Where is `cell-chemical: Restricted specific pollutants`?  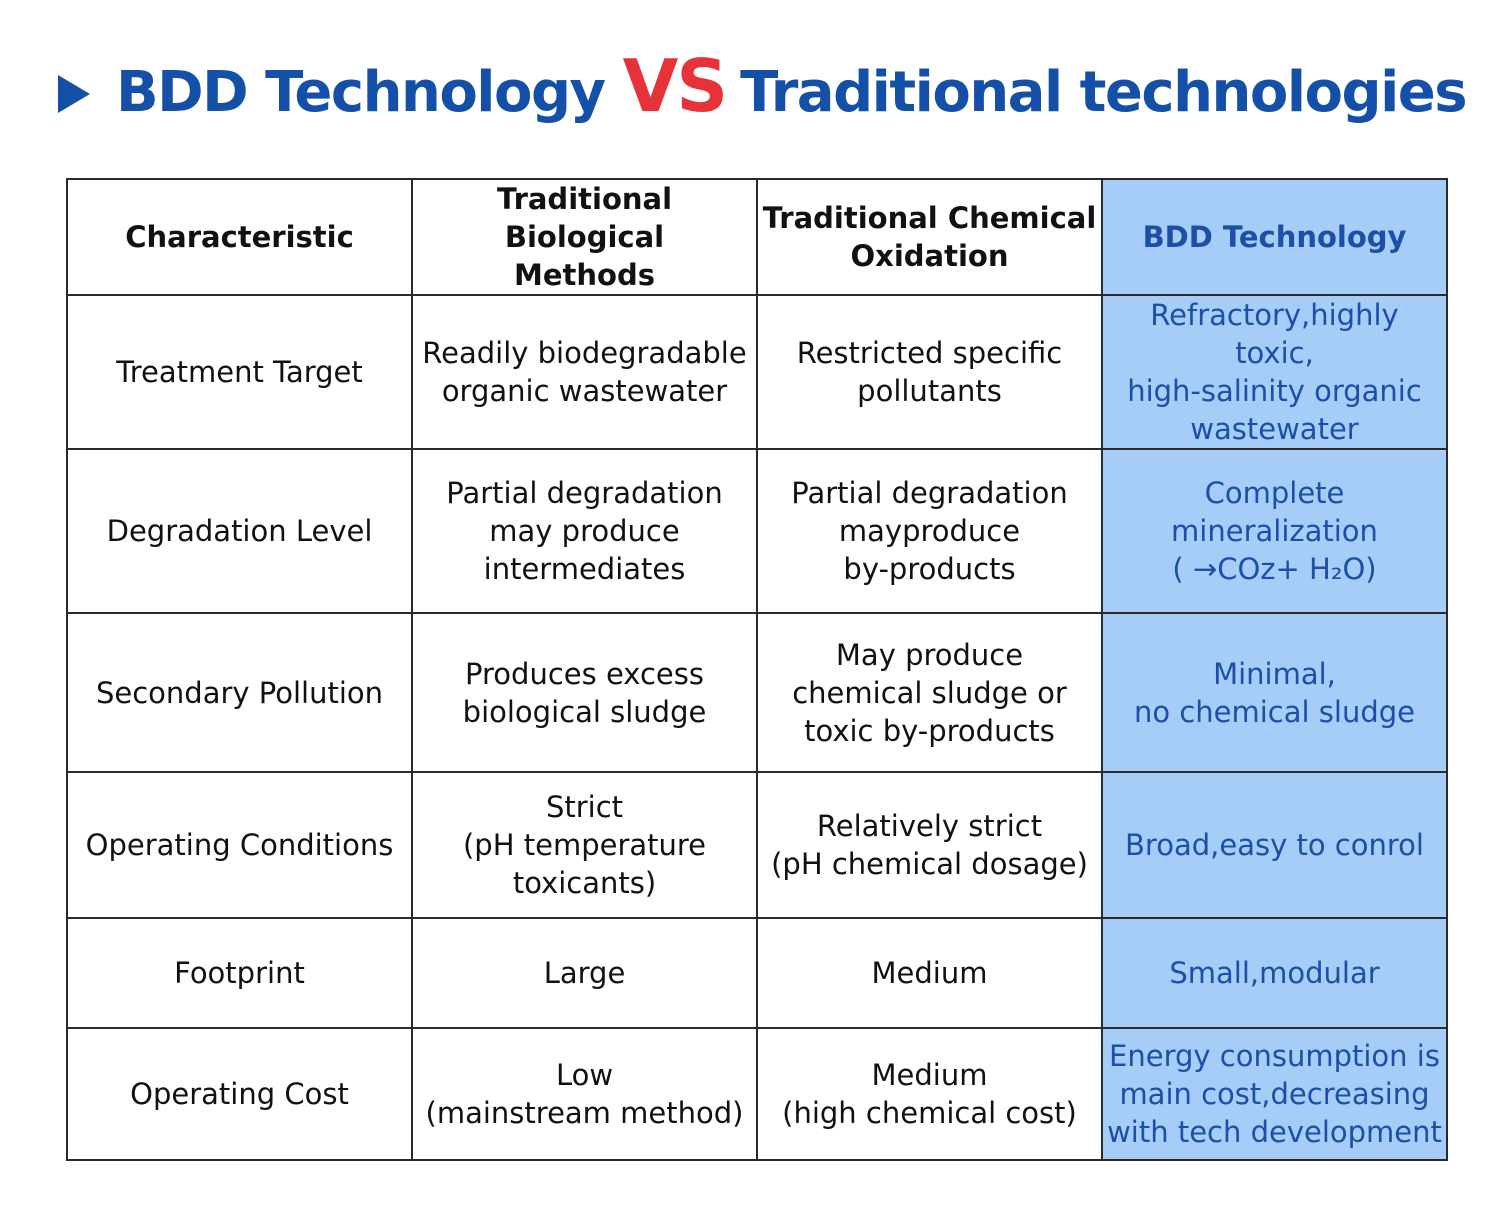
cell-chemical: Restricted specific pollutants is located at coordinates (929, 372).